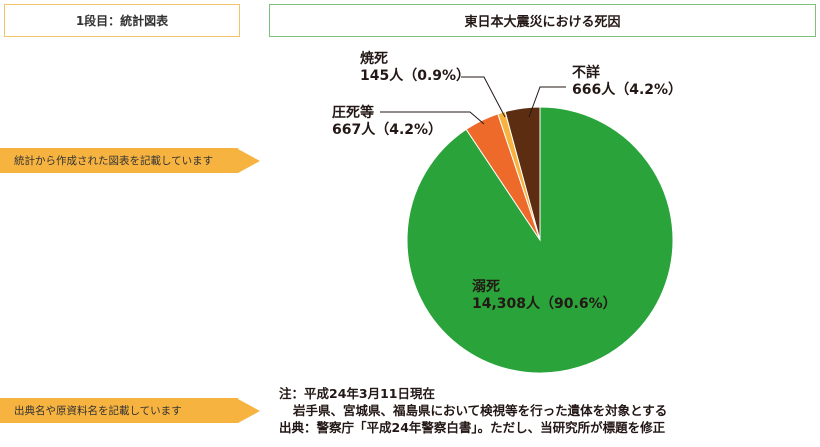 The image size is (820, 447). What do you see at coordinates (472, 427) in the screenshot?
I see `note-source: 出典：警察庁「平成24年警察白書」。ただし、当研究所が標題を修正` at bounding box center [472, 427].